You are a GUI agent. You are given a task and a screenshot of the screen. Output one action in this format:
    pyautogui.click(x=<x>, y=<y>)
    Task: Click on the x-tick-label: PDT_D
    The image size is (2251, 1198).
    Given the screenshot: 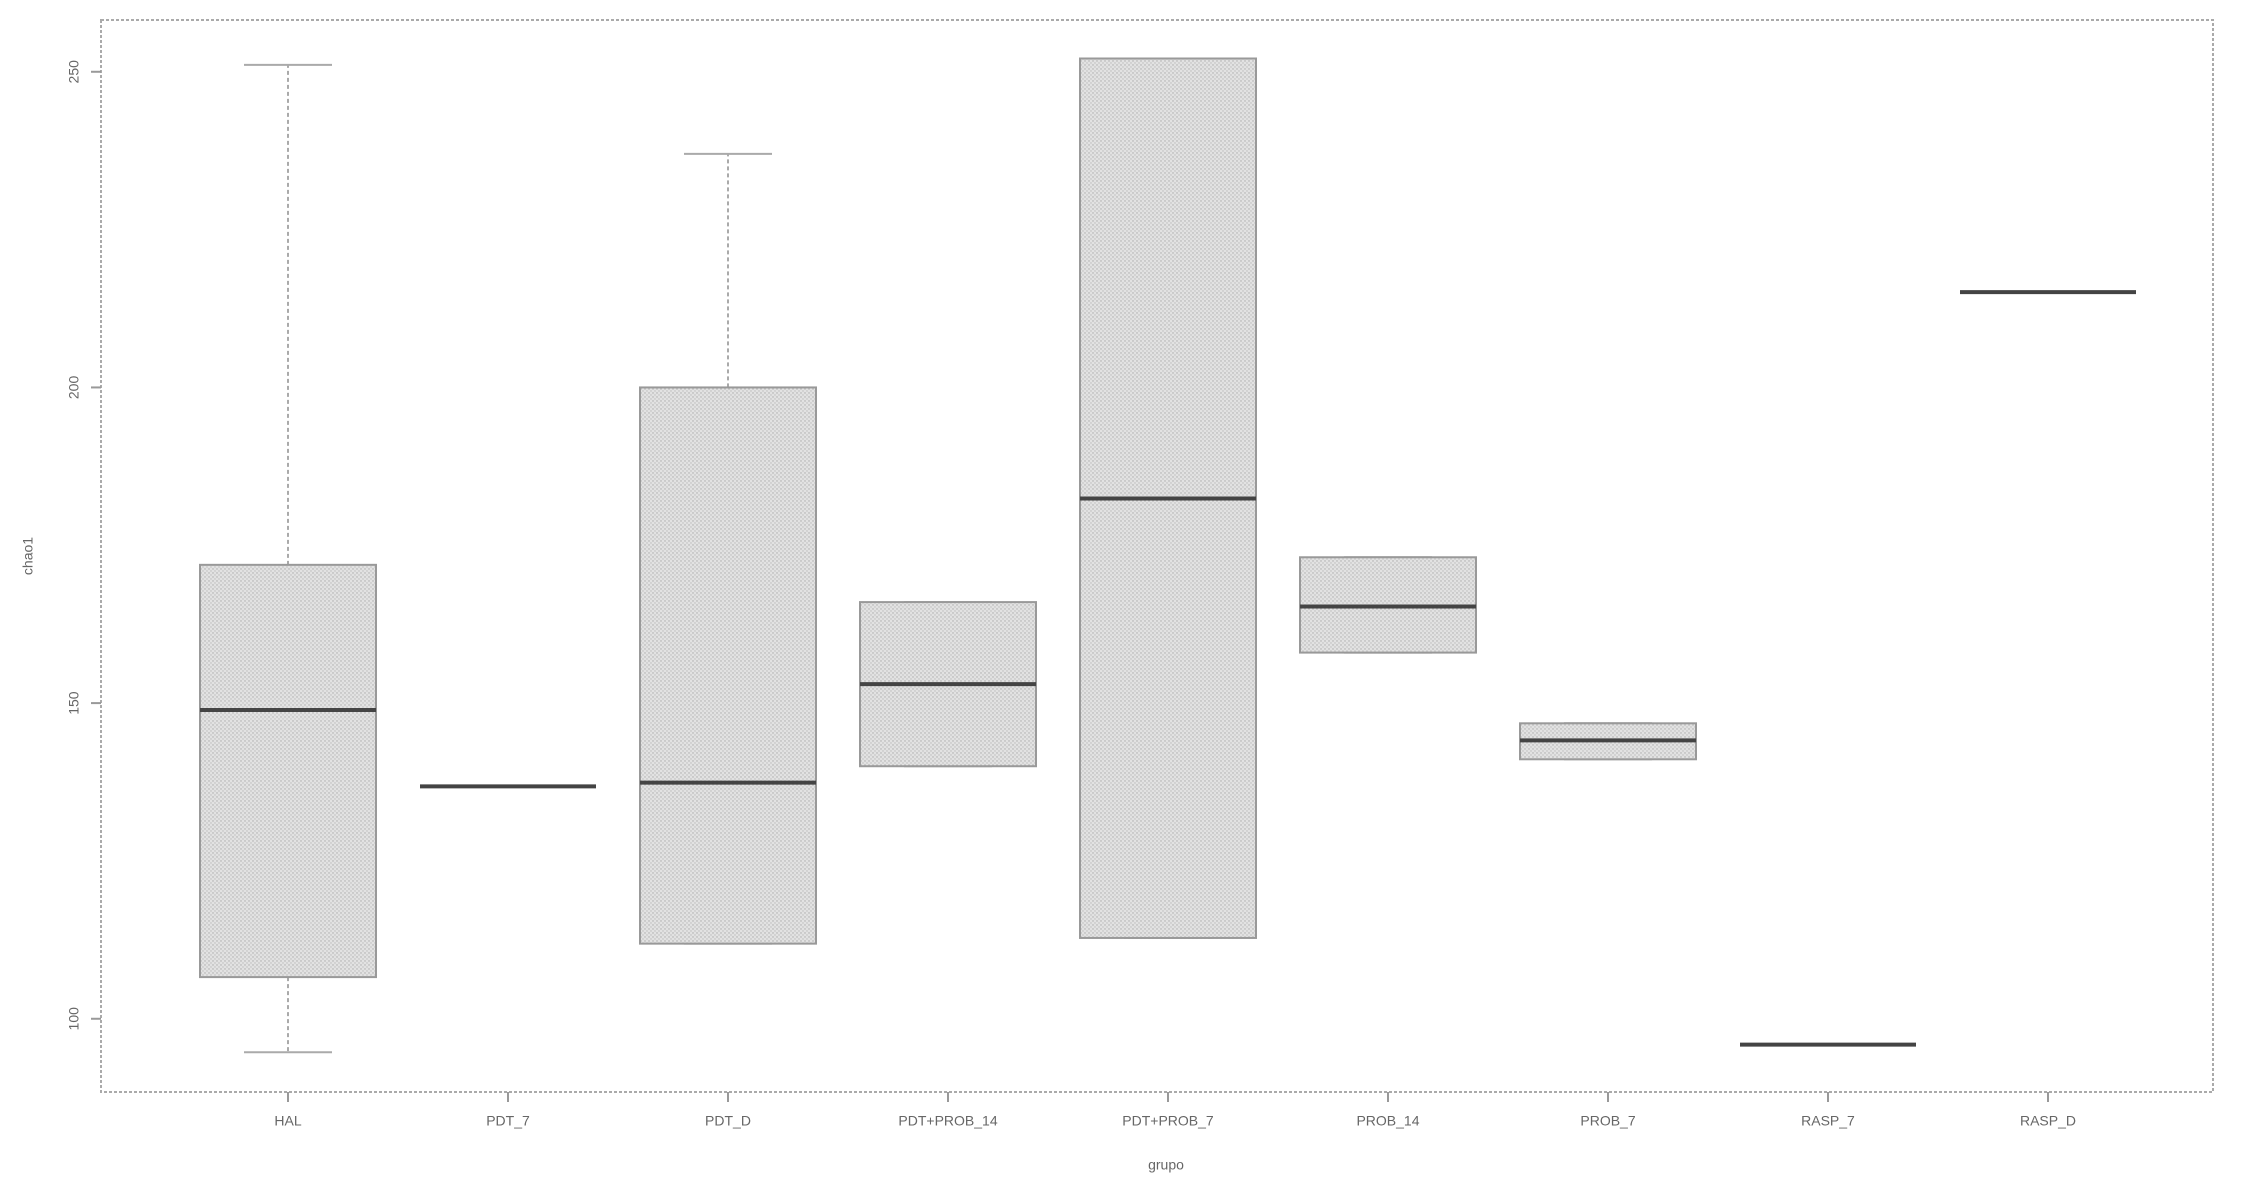 What is the action you would take?
    pyautogui.click(x=728, y=1121)
    